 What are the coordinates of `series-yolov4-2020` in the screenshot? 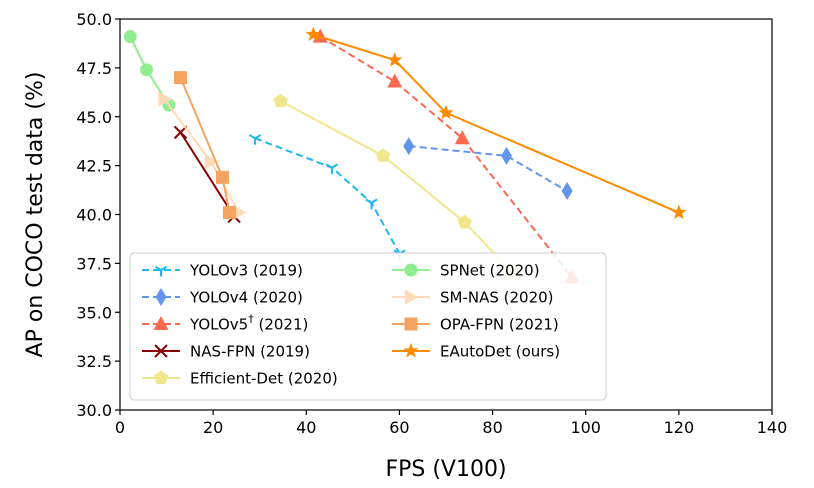 It's located at (488, 169).